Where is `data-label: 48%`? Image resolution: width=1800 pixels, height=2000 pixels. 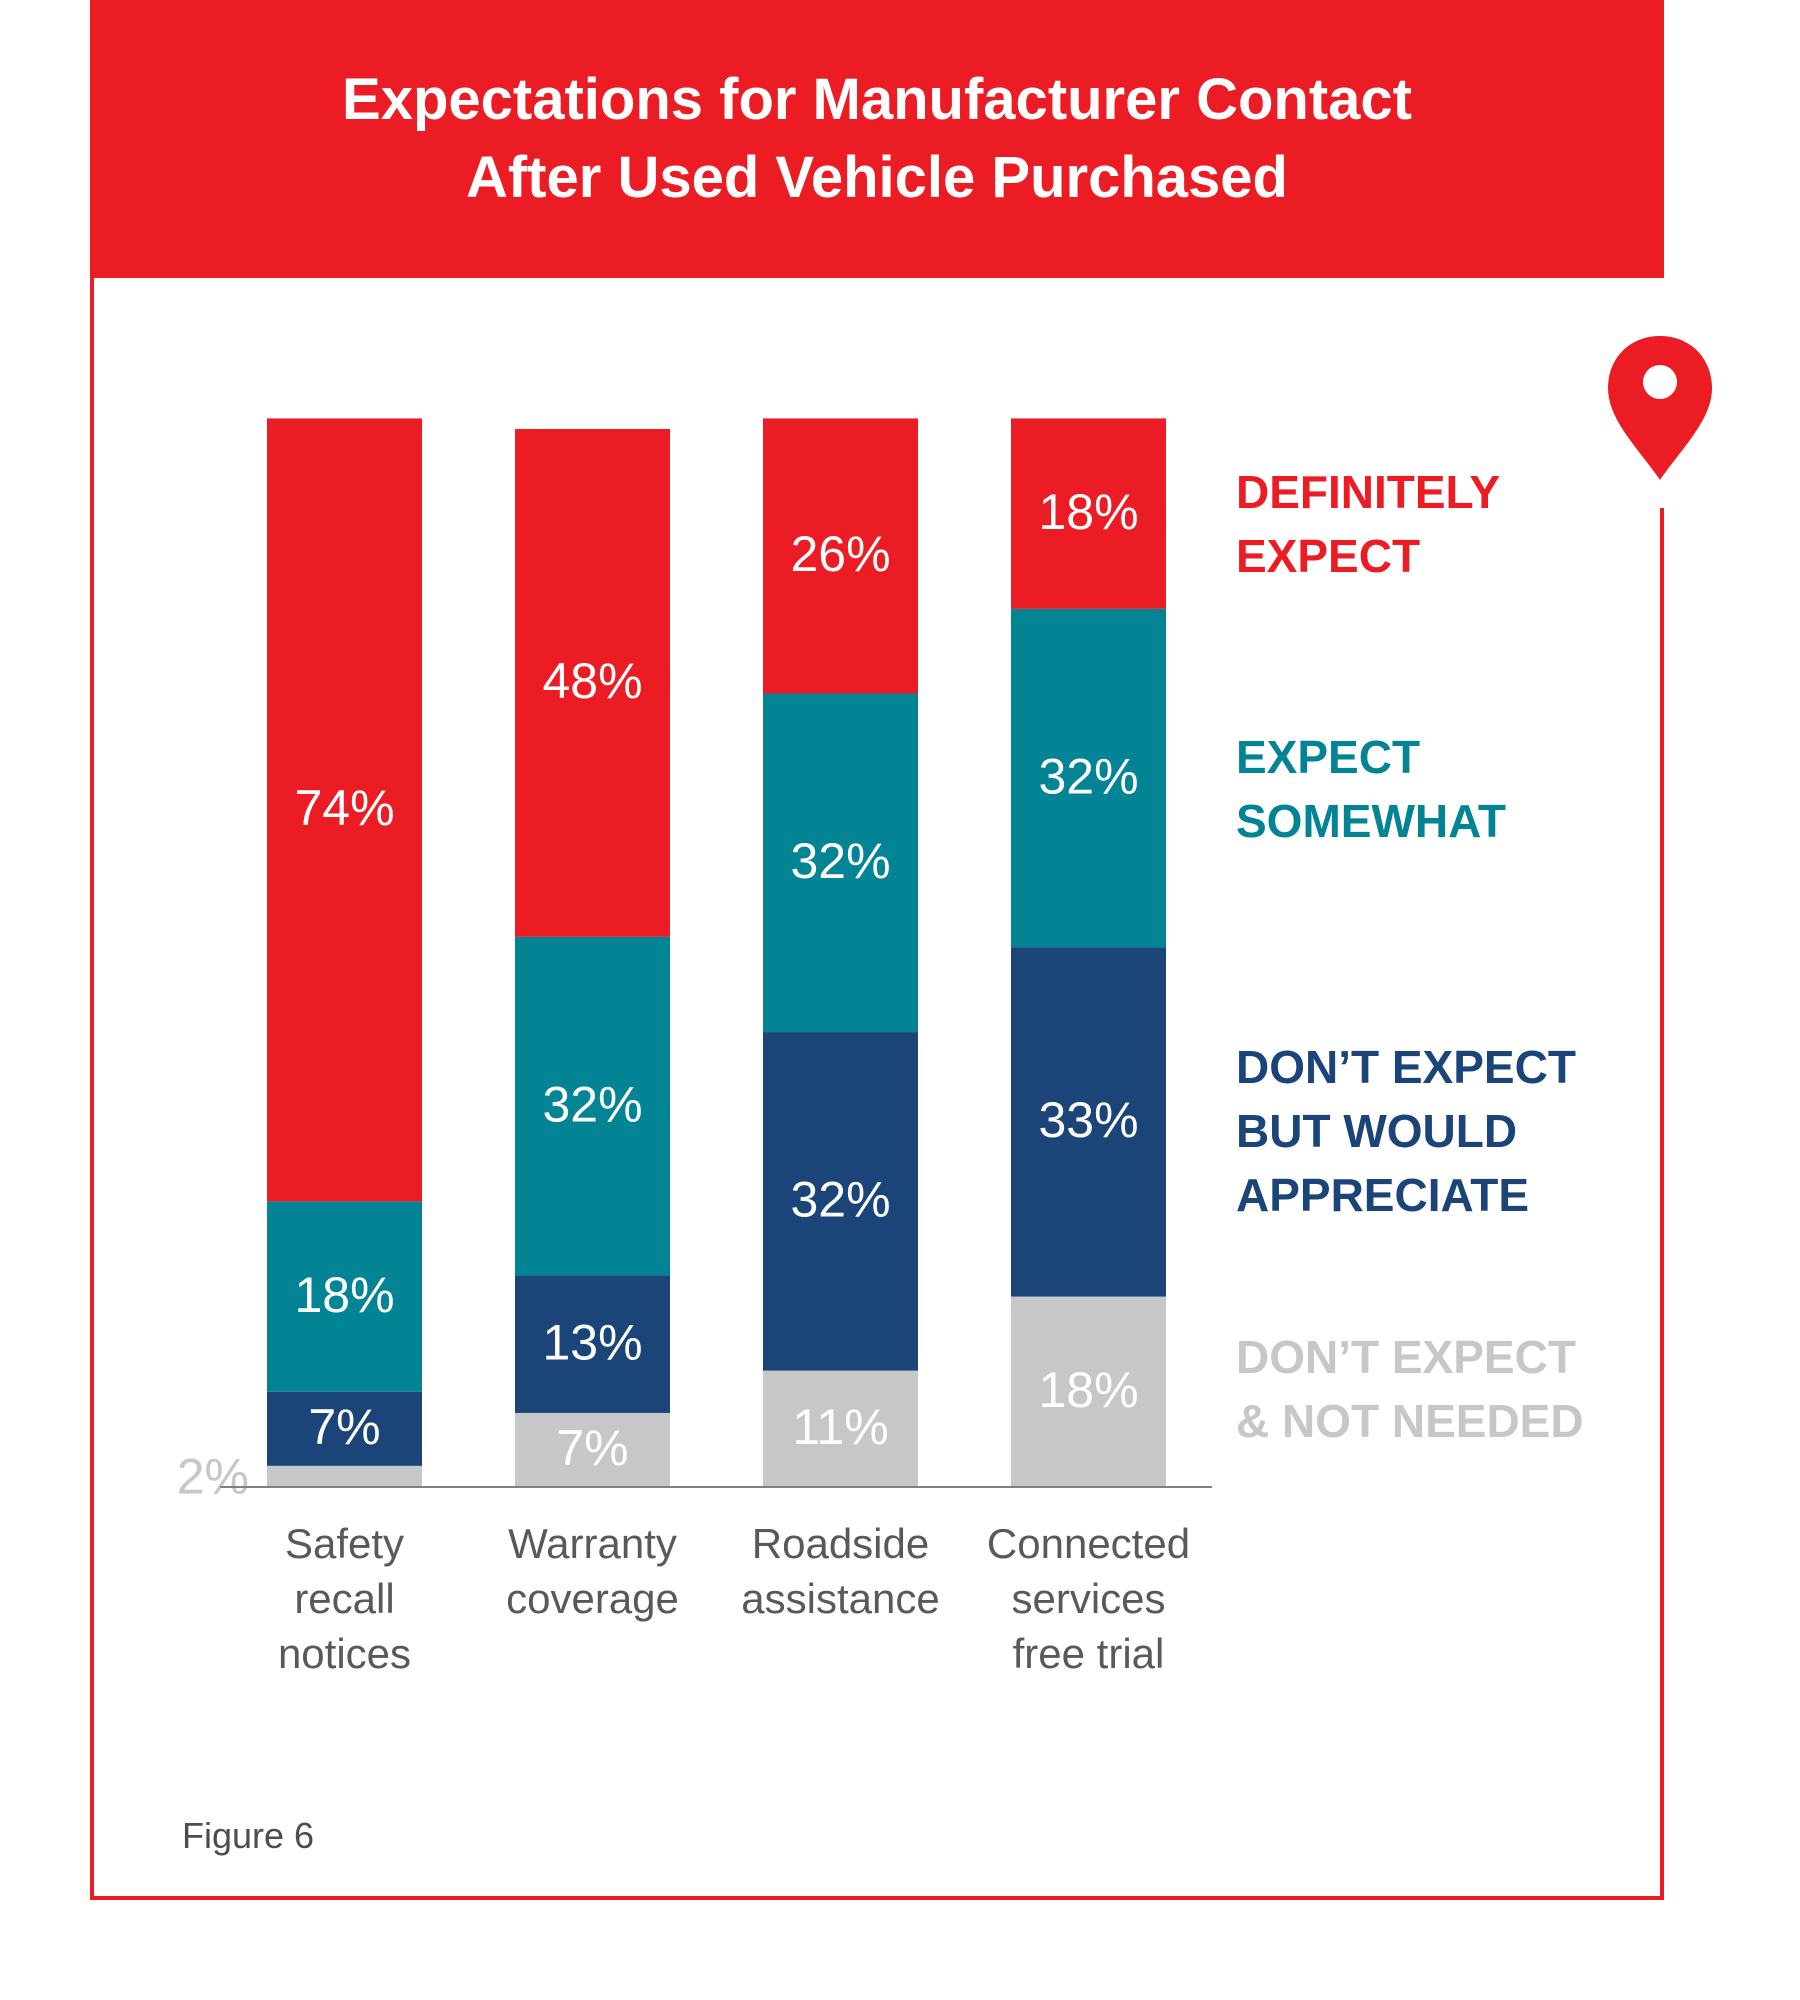 data-label: 48% is located at coordinates (592, 681).